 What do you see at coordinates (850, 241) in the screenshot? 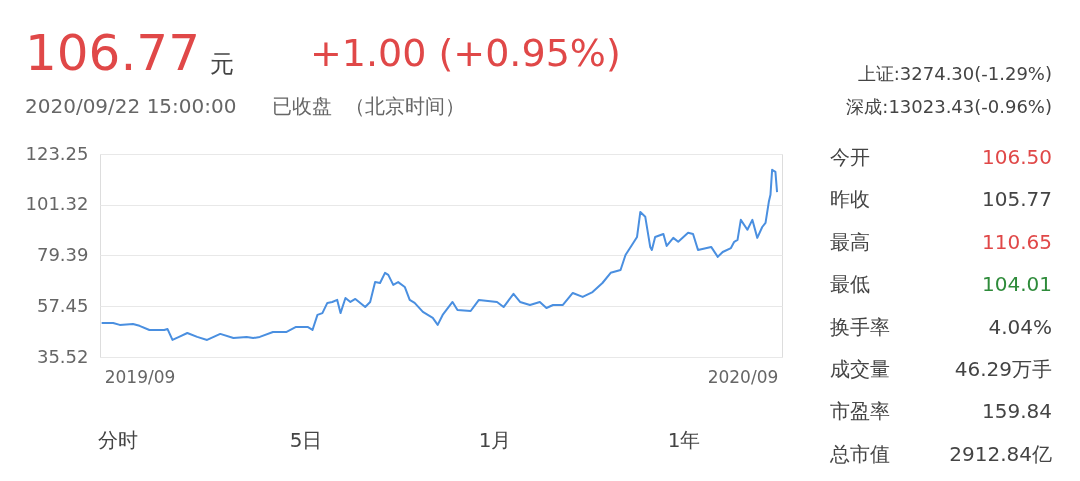
I see `text: 最高` at bounding box center [850, 241].